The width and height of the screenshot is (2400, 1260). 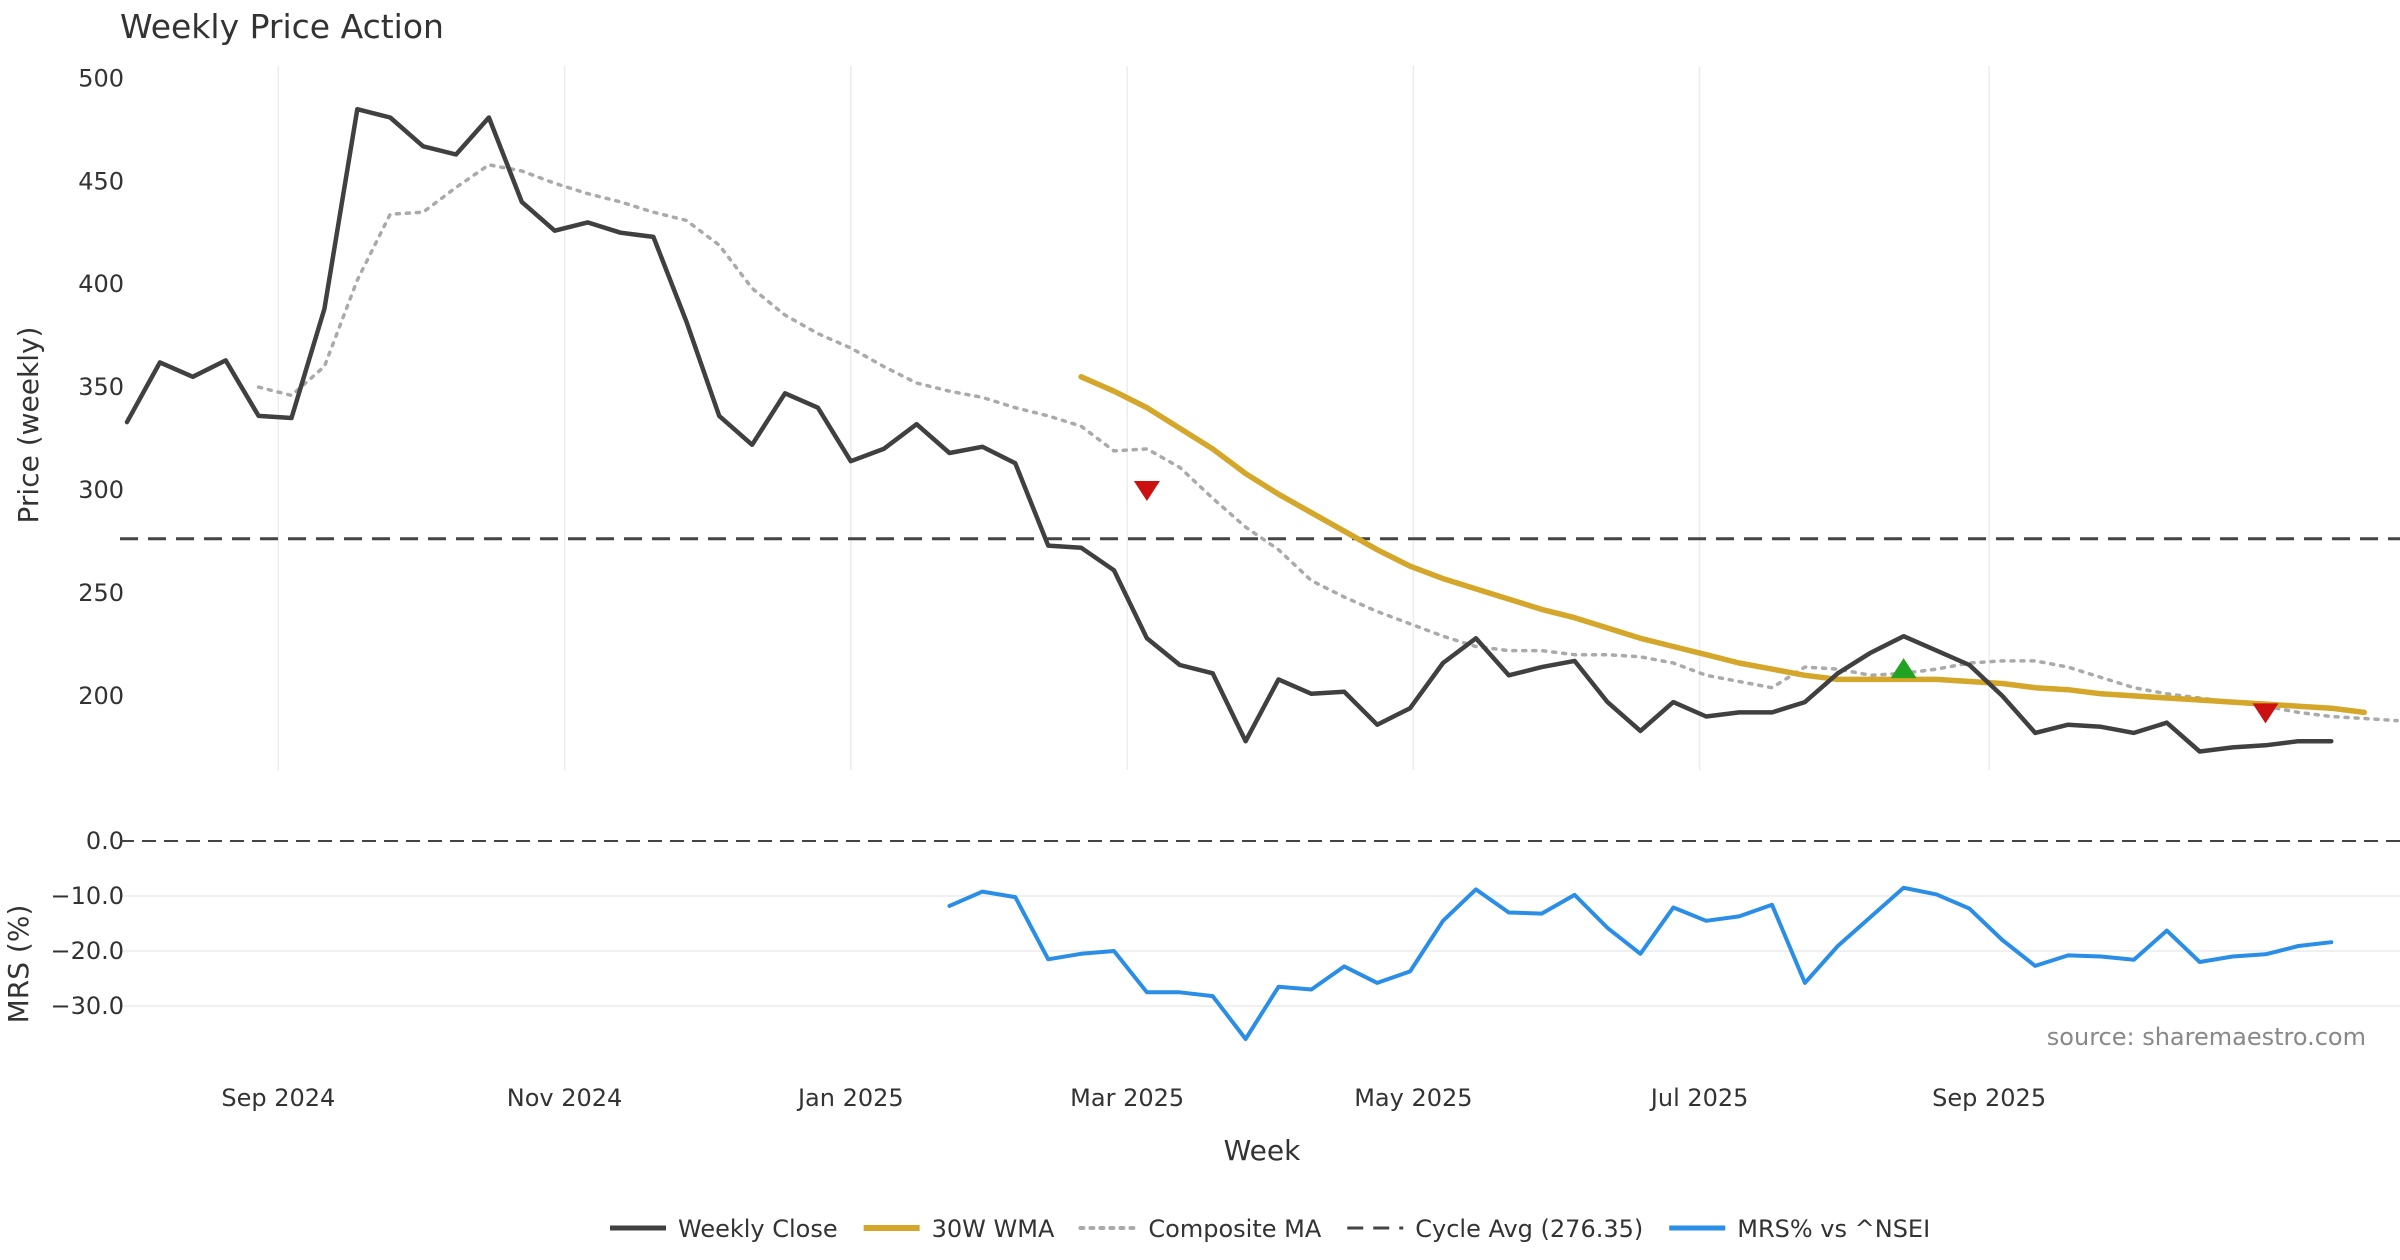 What do you see at coordinates (101, 593) in the screenshot?
I see `price-y-tick-label: 250` at bounding box center [101, 593].